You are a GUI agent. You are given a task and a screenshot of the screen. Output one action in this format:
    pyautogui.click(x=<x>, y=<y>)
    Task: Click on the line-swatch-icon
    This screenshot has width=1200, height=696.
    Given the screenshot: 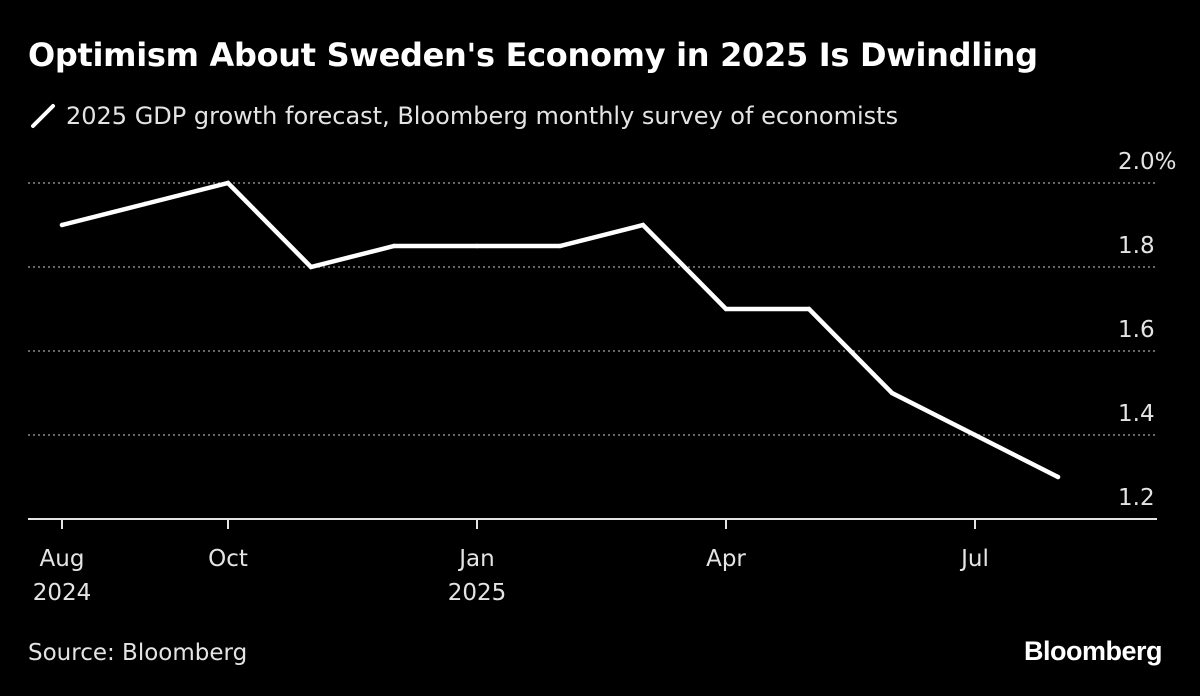 What is the action you would take?
    pyautogui.click(x=43, y=116)
    